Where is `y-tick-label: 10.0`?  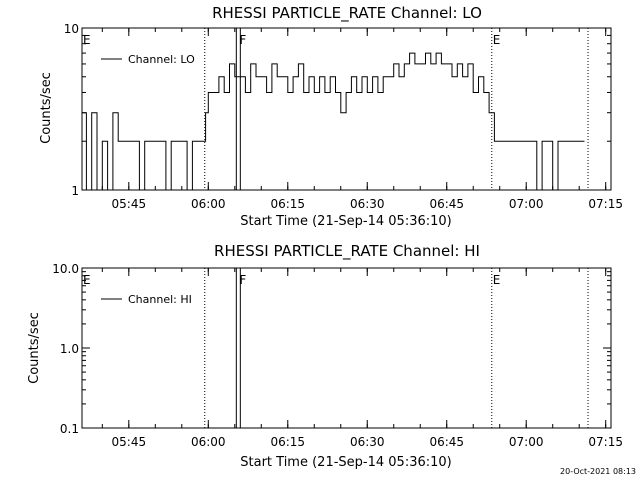 y-tick-label: 10.0 is located at coordinates (65, 269).